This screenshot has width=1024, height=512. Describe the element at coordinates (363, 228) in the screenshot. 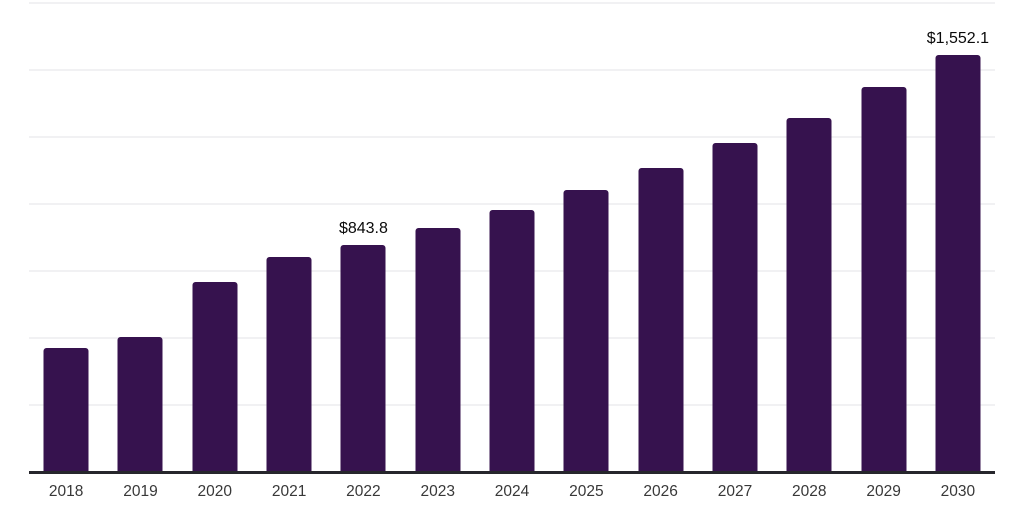

I see `data-label-2022: $843.8` at that location.